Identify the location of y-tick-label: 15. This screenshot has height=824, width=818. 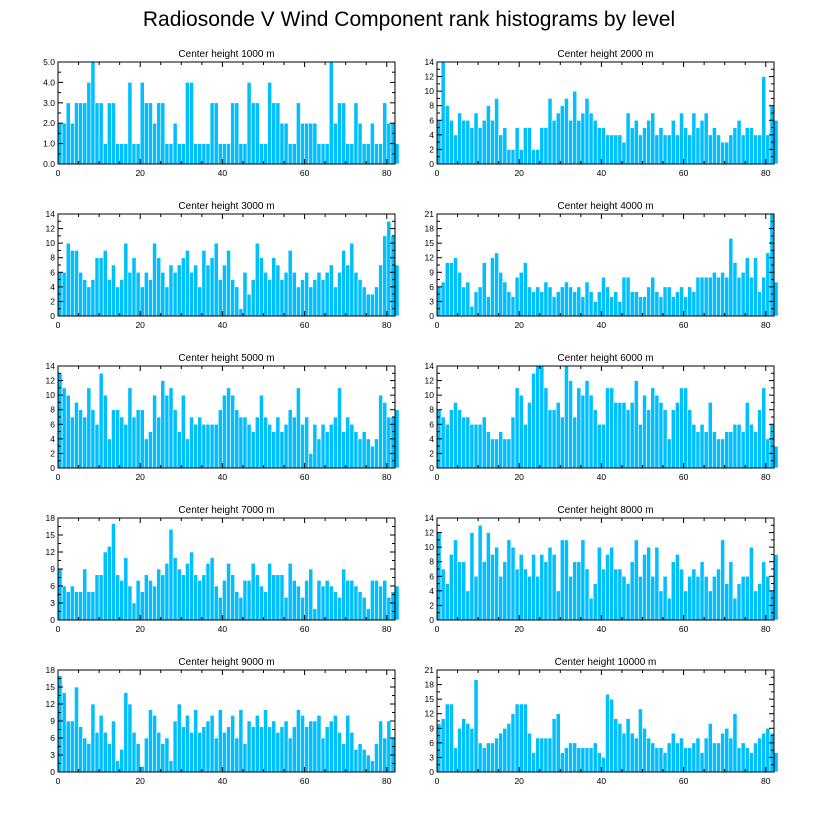
(430, 699).